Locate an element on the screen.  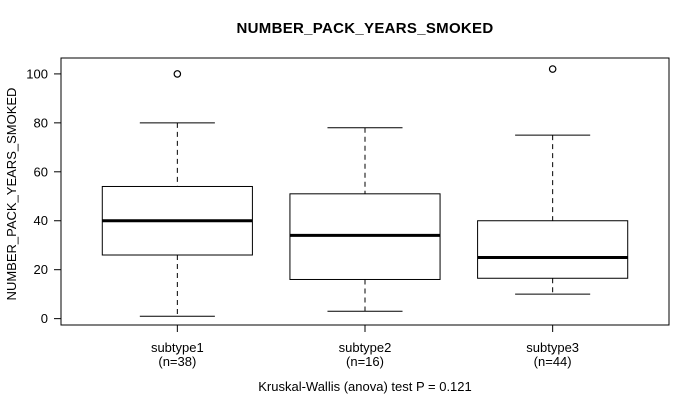
x-tick-sublabel: (n=44) is located at coordinates (553, 361).